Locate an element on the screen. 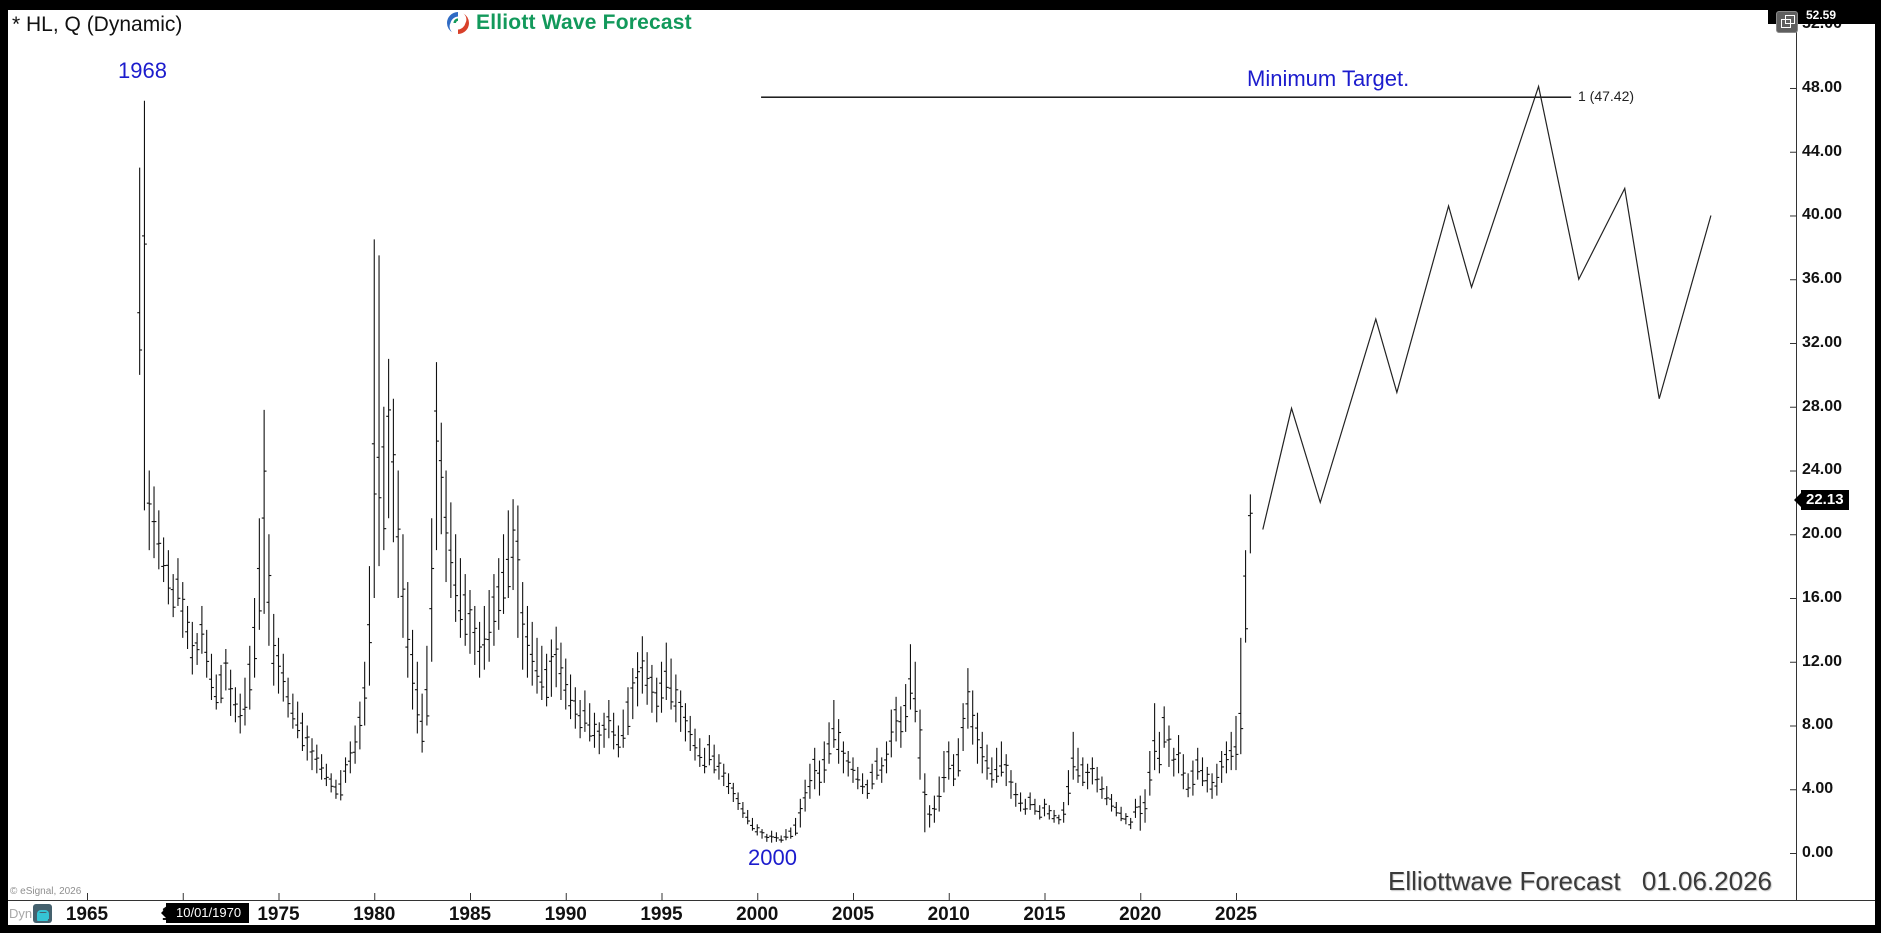  year-tick-label: 1990 is located at coordinates (565, 914).